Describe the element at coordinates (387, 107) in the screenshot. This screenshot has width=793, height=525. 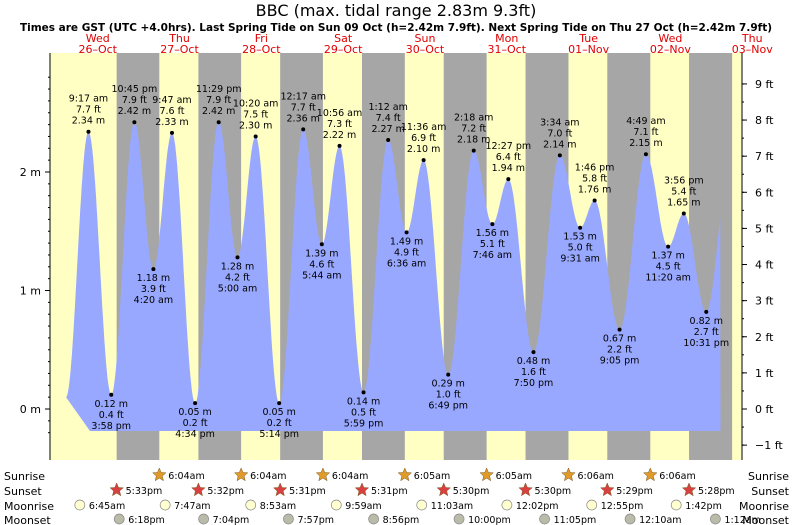
I see `tide-time: 1:12 am` at that location.